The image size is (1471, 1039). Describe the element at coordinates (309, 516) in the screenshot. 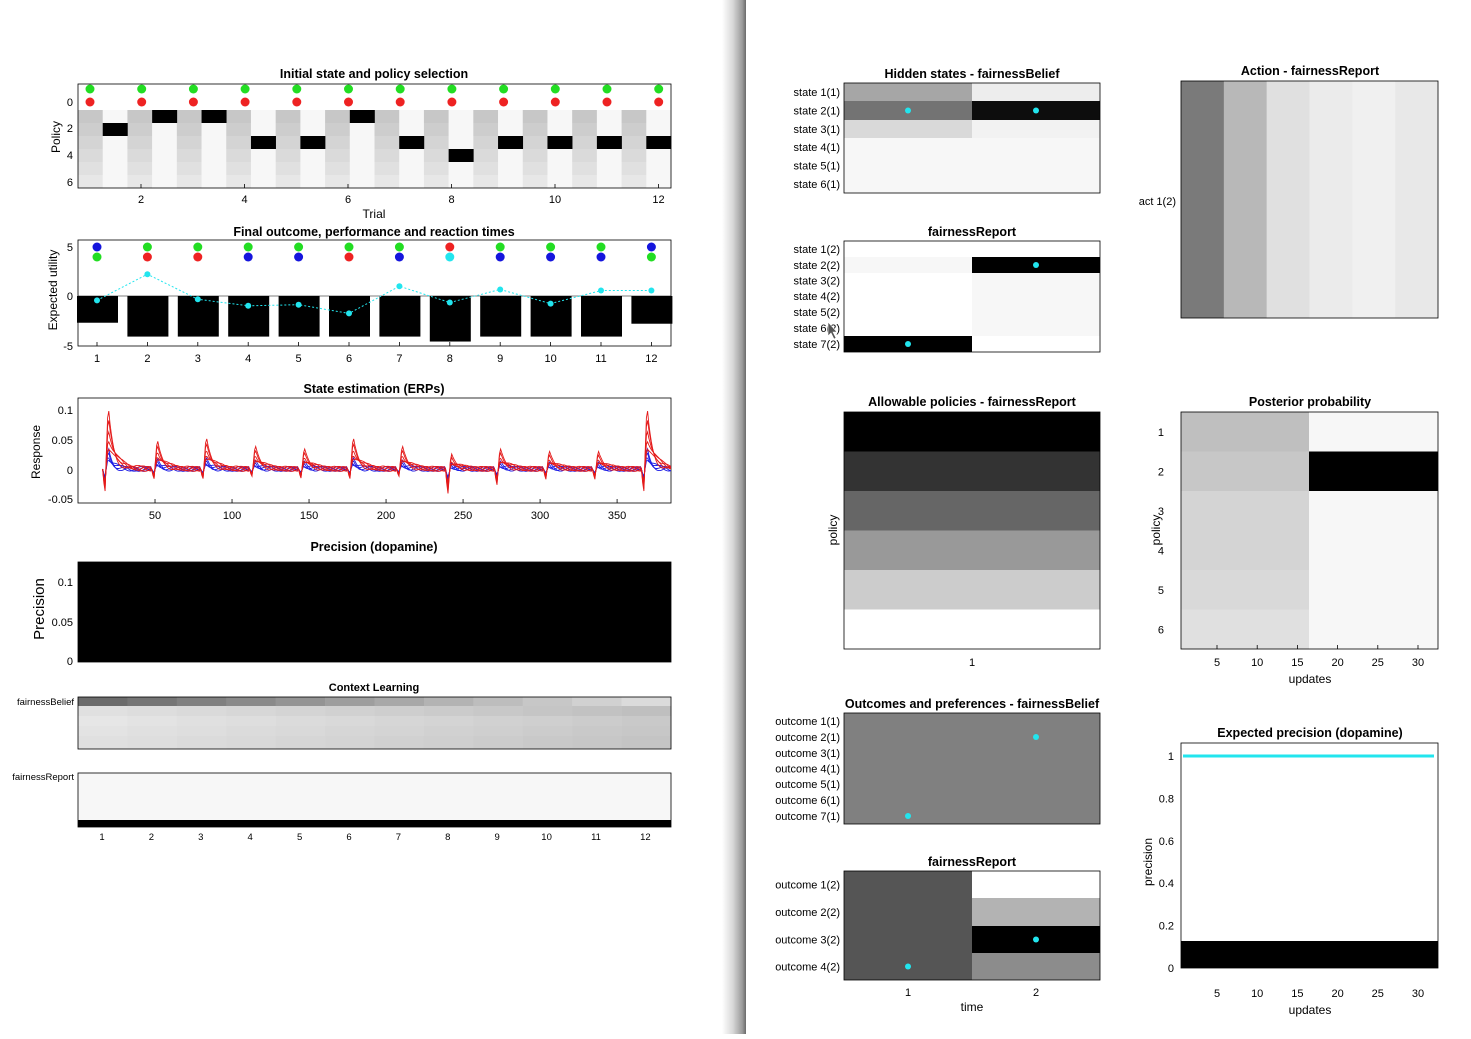

I see `erp-xtick-label: 150` at that location.